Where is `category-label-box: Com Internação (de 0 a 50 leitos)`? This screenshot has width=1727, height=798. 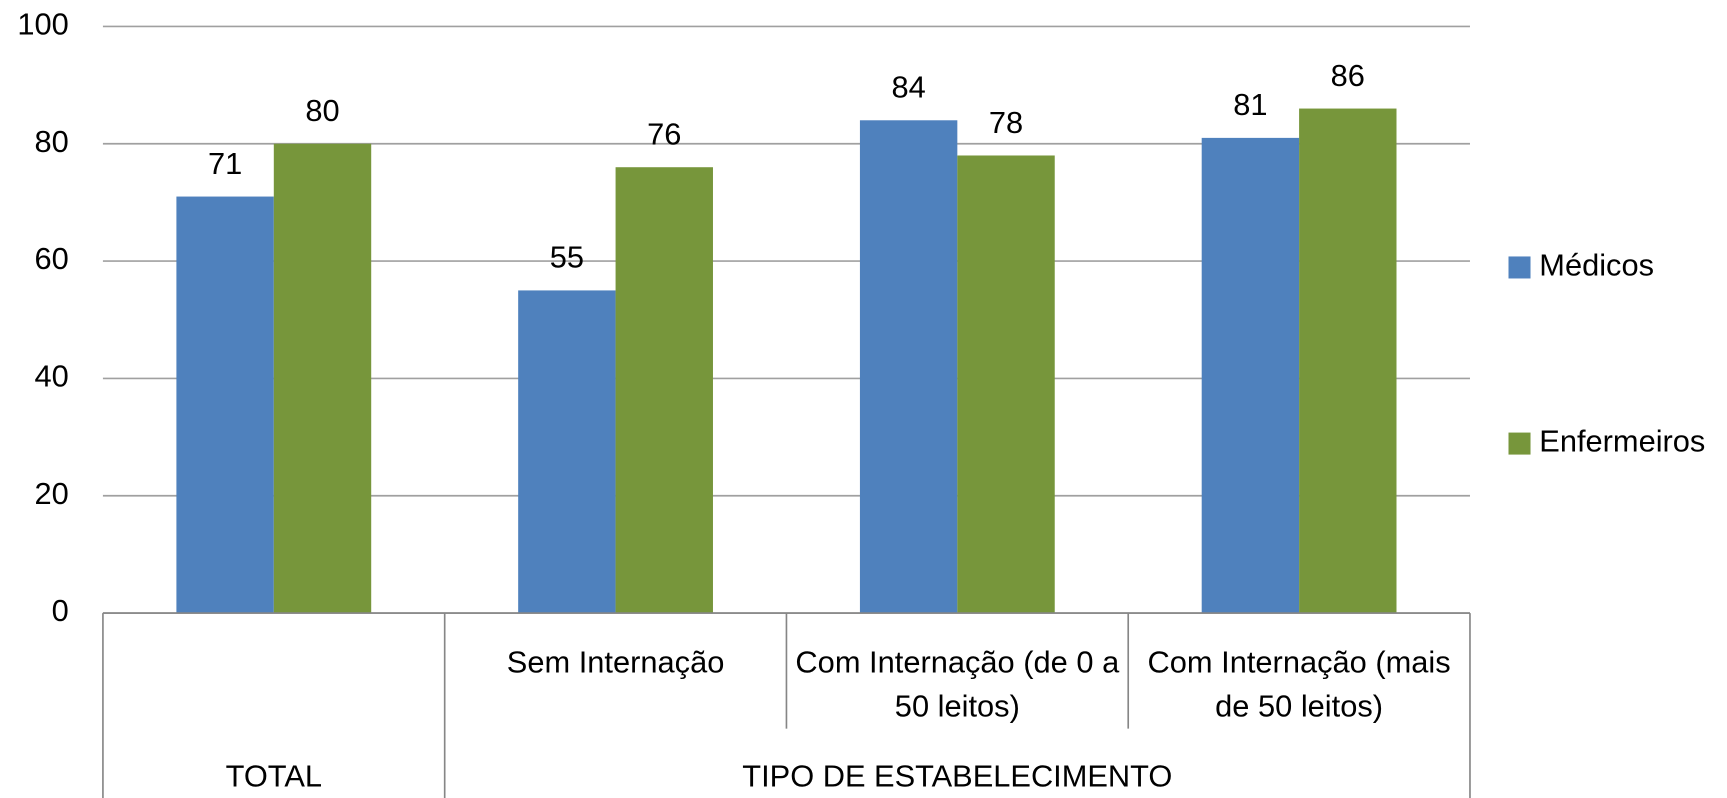 category-label-box: Com Internação (de 0 a 50 leitos) is located at coordinates (957, 684).